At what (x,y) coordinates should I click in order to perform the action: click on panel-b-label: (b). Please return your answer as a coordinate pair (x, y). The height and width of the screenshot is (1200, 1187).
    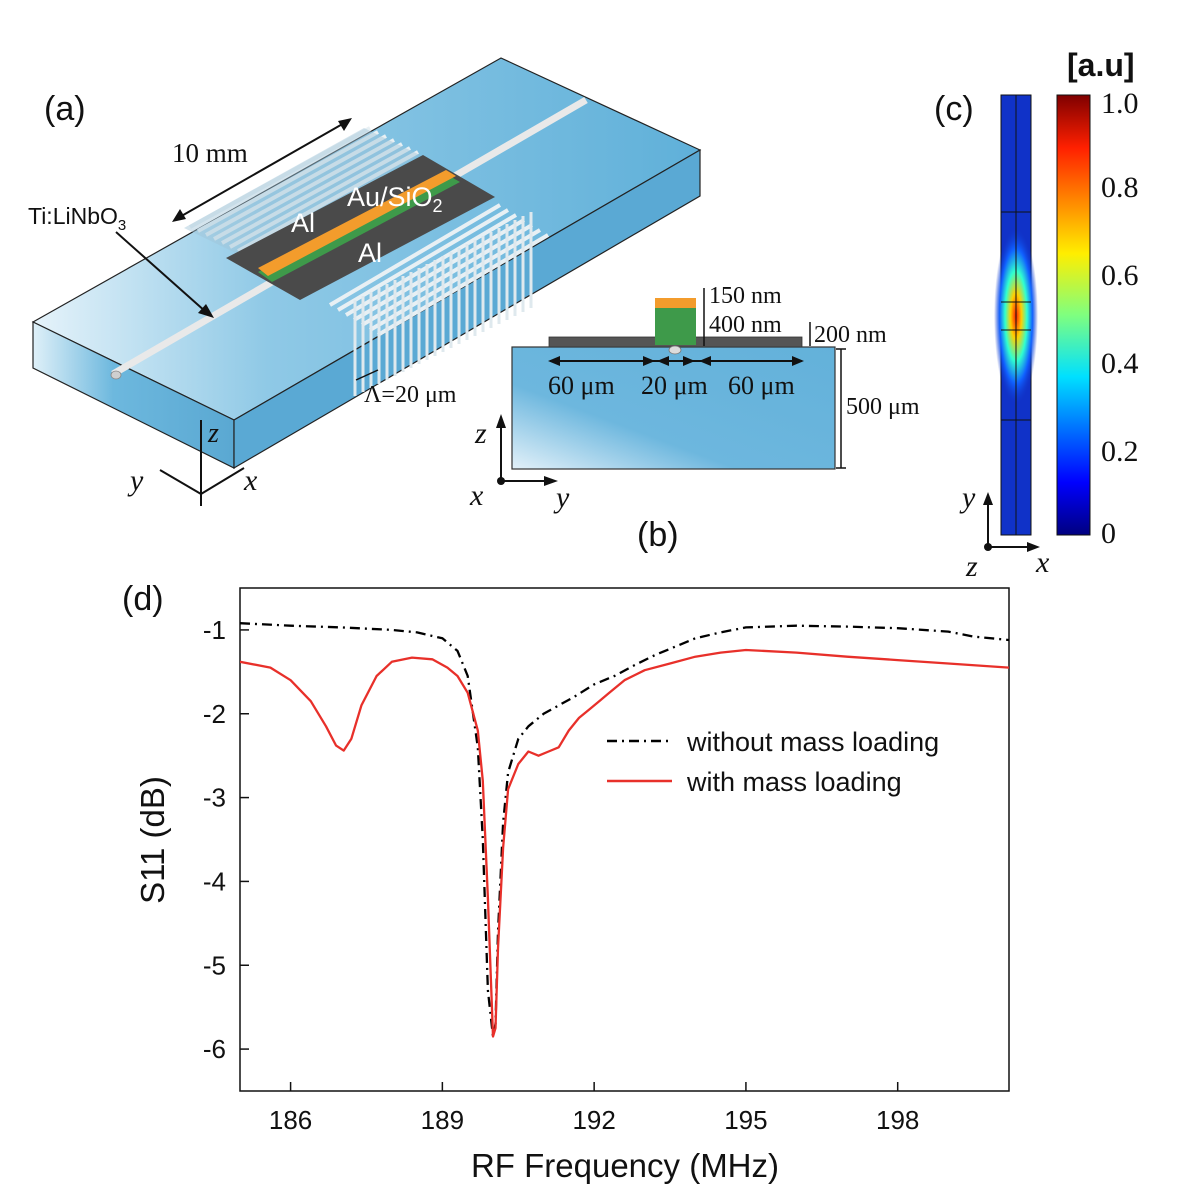
    Looking at the image, I should click on (658, 535).